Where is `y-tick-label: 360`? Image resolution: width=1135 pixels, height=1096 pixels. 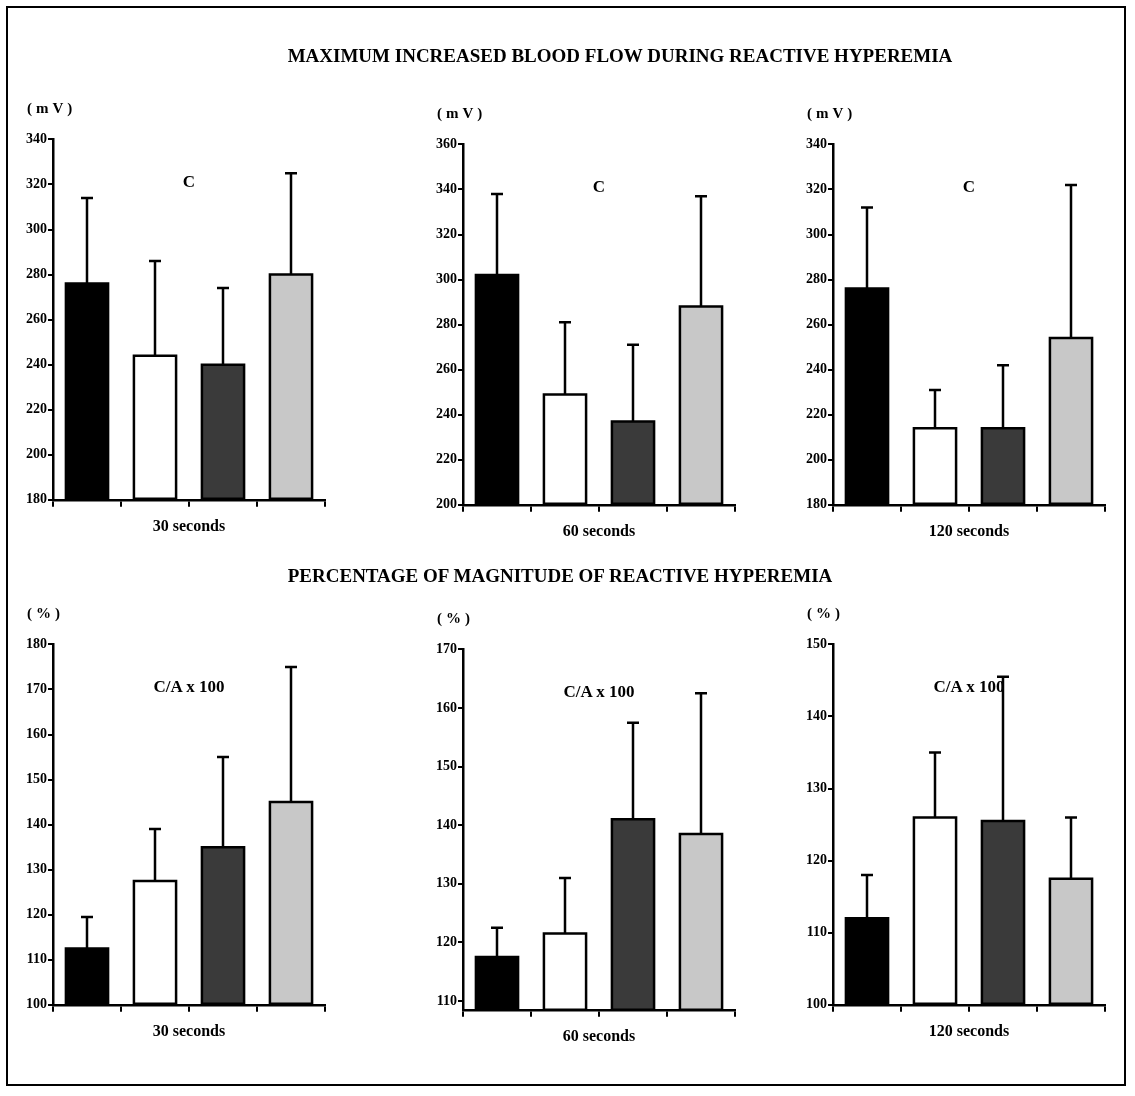 y-tick-label: 360 is located at coordinates (446, 144).